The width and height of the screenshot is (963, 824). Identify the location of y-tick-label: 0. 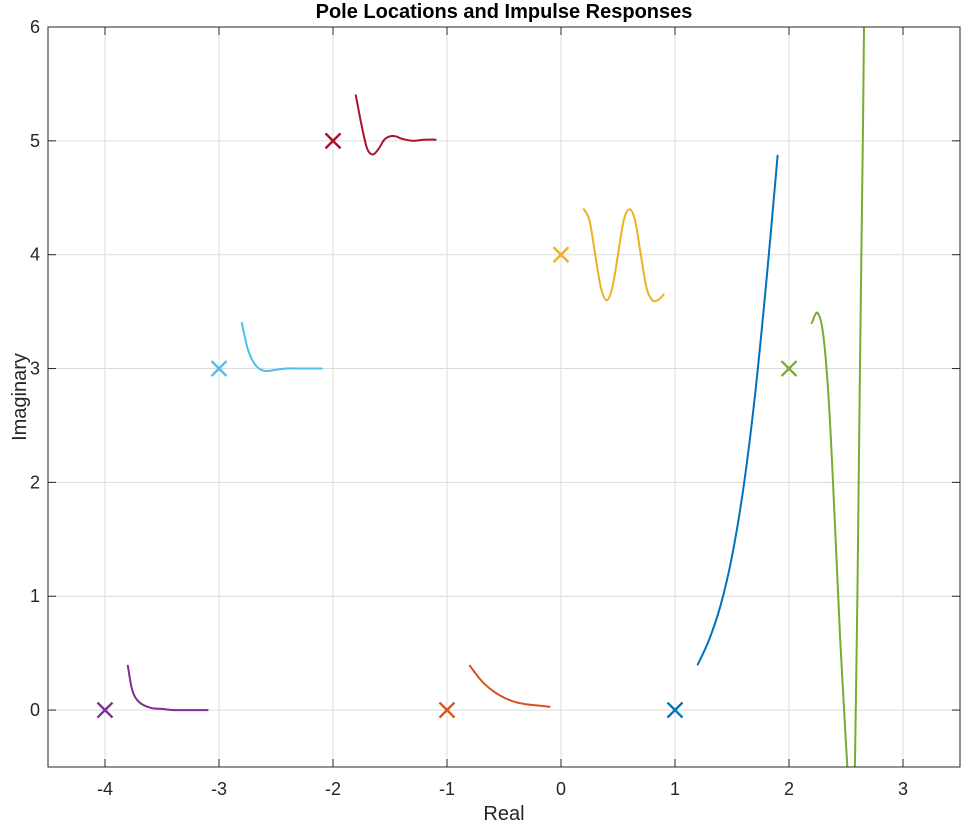
(35, 710).